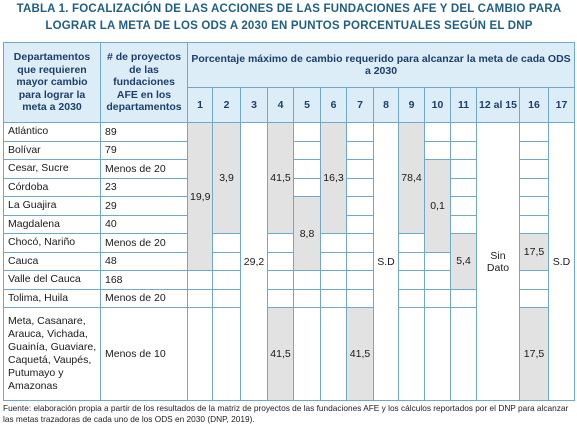  Describe the element at coordinates (52, 280) in the screenshot. I see `department: Valle del Cauca` at that location.